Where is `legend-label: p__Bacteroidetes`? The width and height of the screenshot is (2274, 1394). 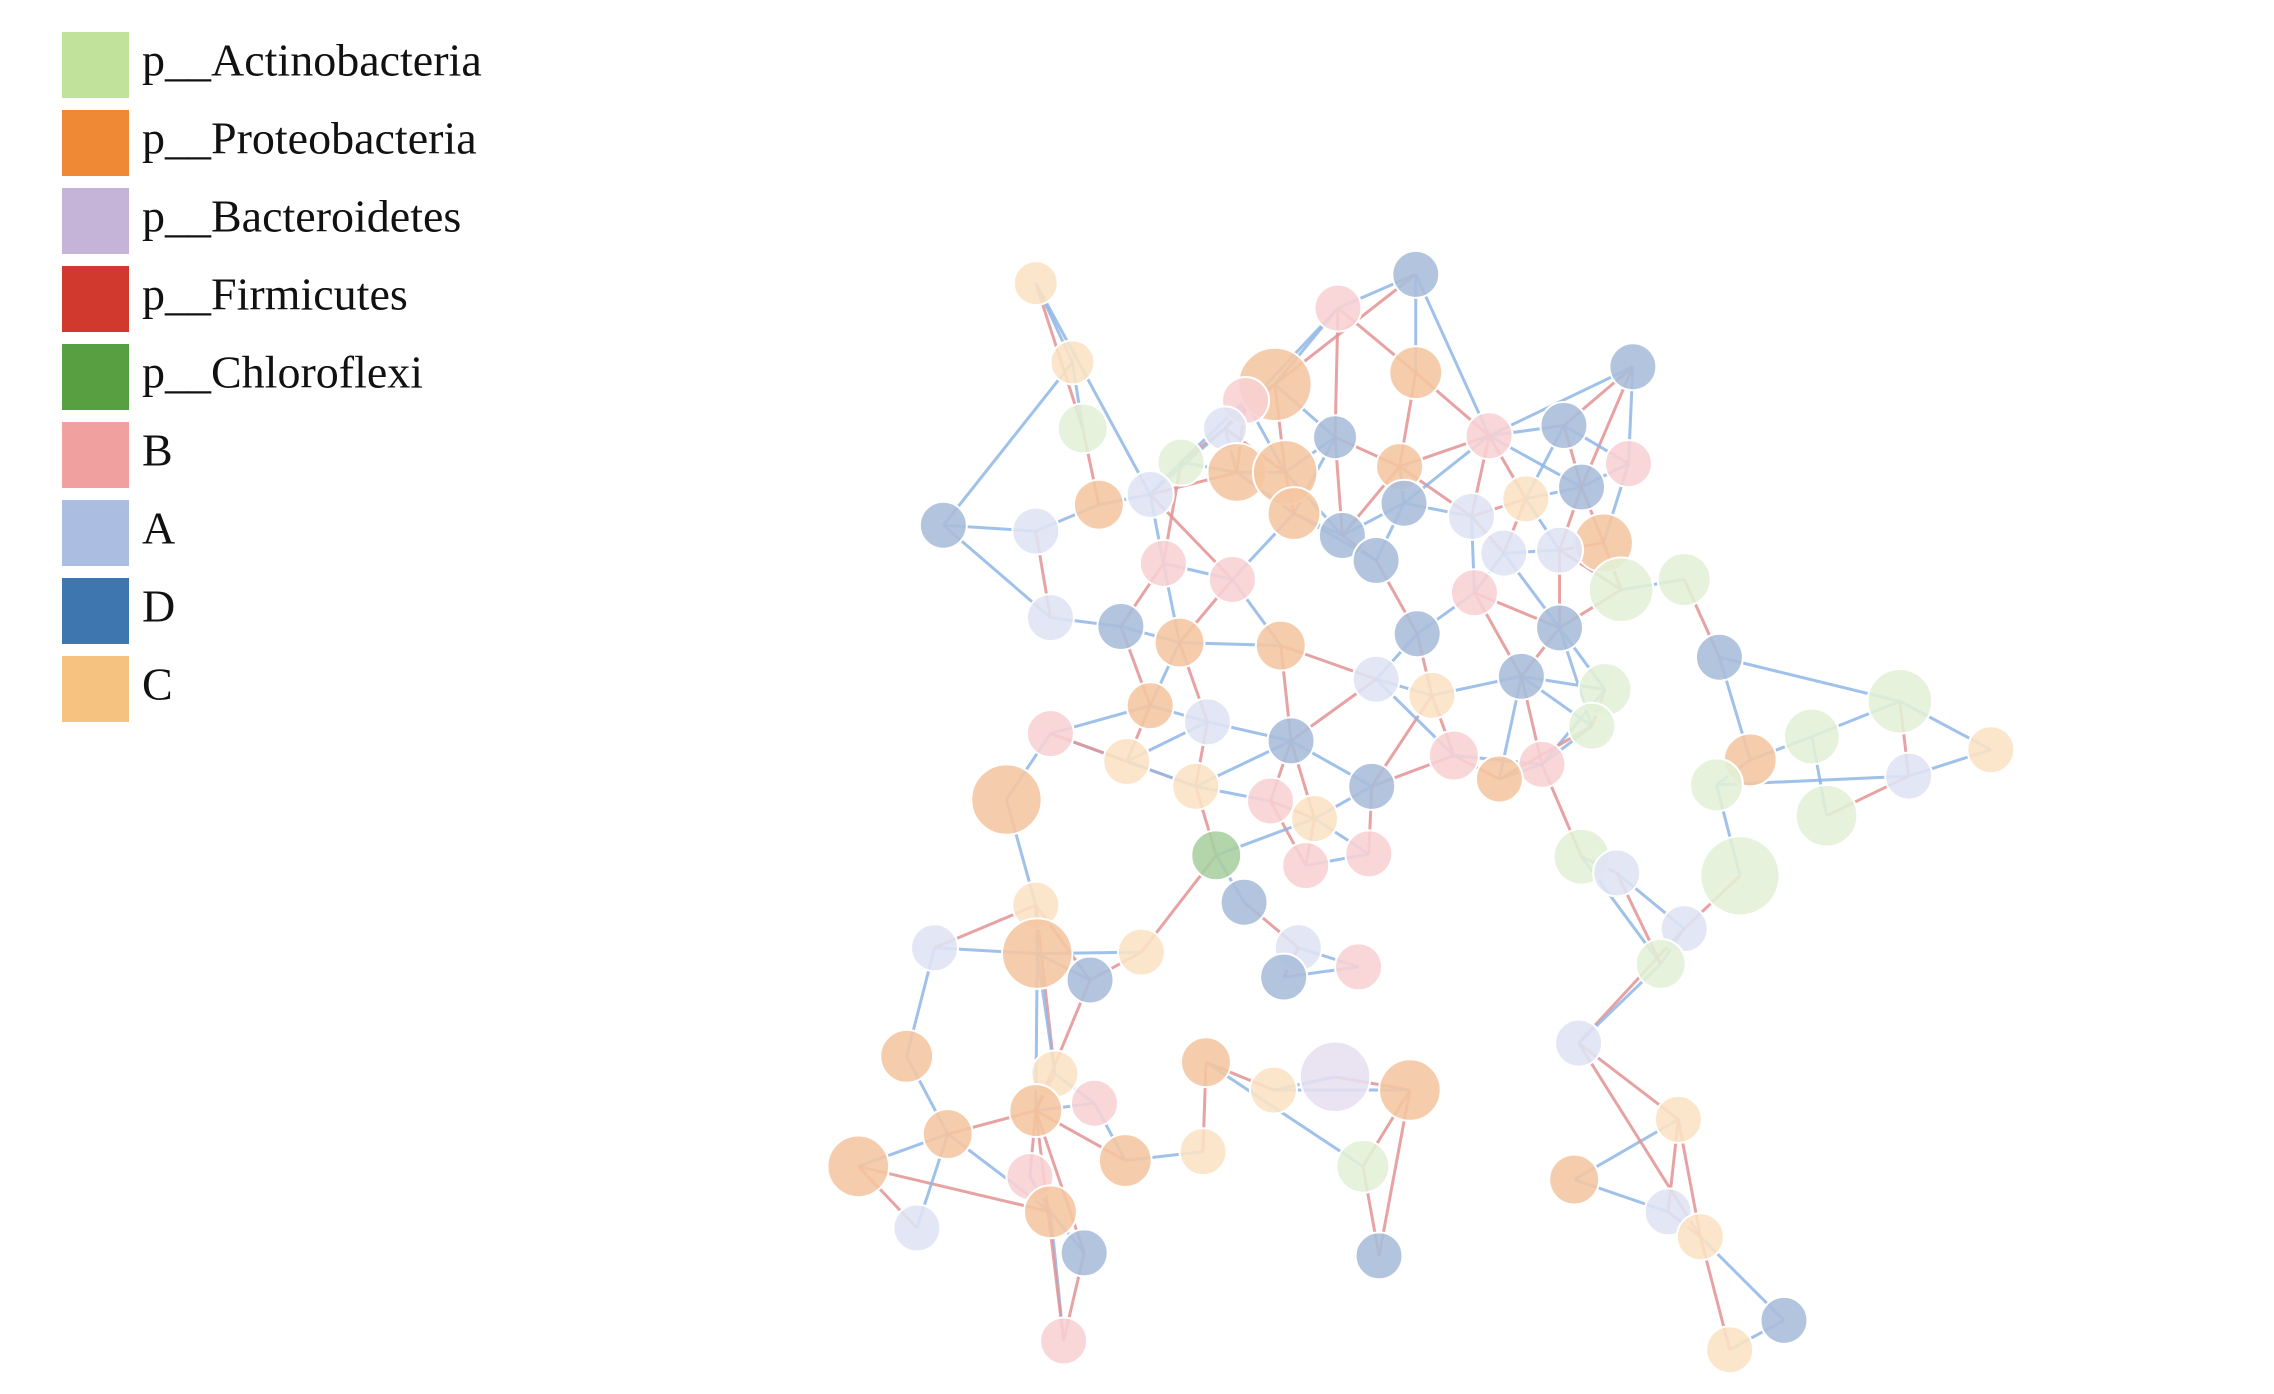
legend-label: p__Bacteroidetes is located at coordinates (301, 216).